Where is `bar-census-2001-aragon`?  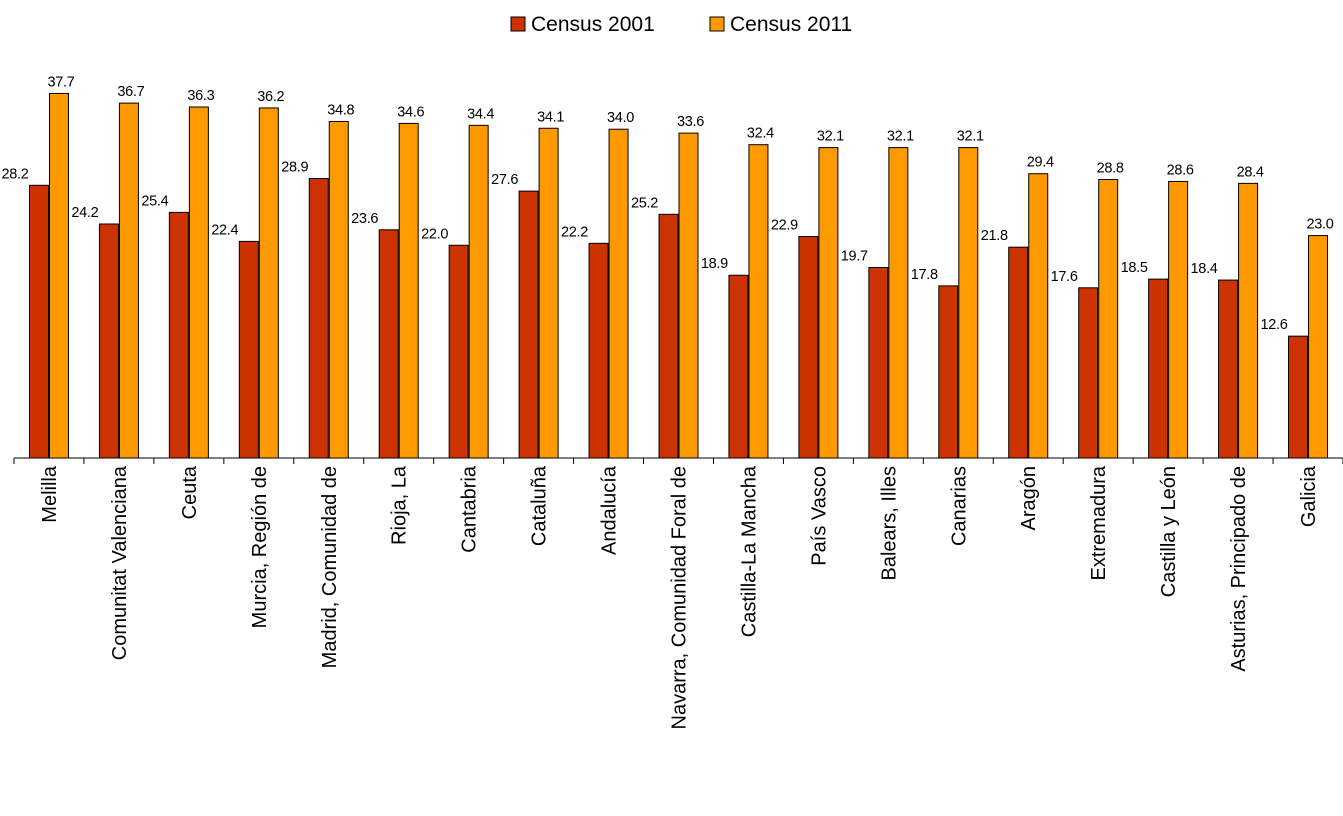
bar-census-2001-aragon is located at coordinates (1018, 352).